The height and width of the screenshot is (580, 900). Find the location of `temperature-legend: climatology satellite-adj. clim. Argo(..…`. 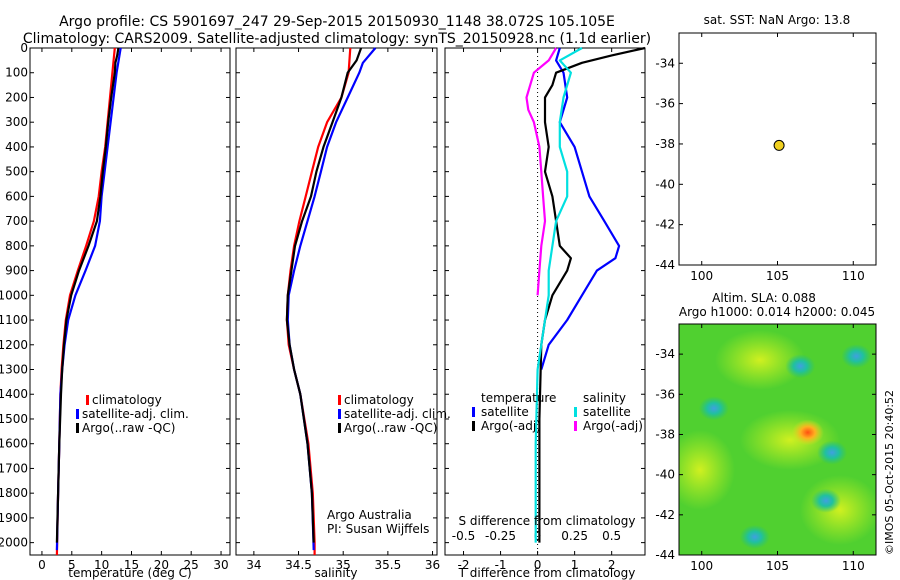

temperature-legend: climatology satellite-adj. clim. Argo(..… is located at coordinates (132, 414).